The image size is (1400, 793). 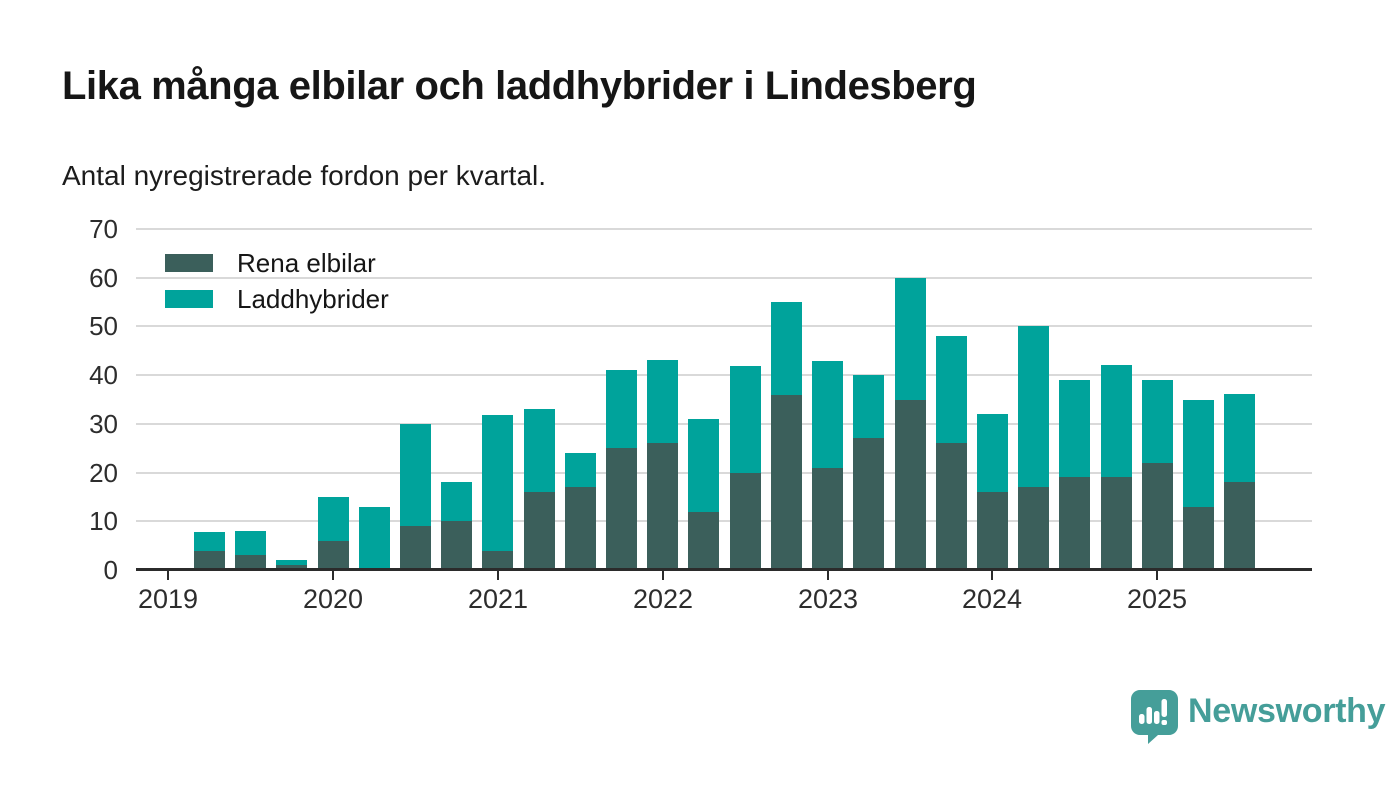 I want to click on x-axis-label: 2023, so click(x=828, y=599).